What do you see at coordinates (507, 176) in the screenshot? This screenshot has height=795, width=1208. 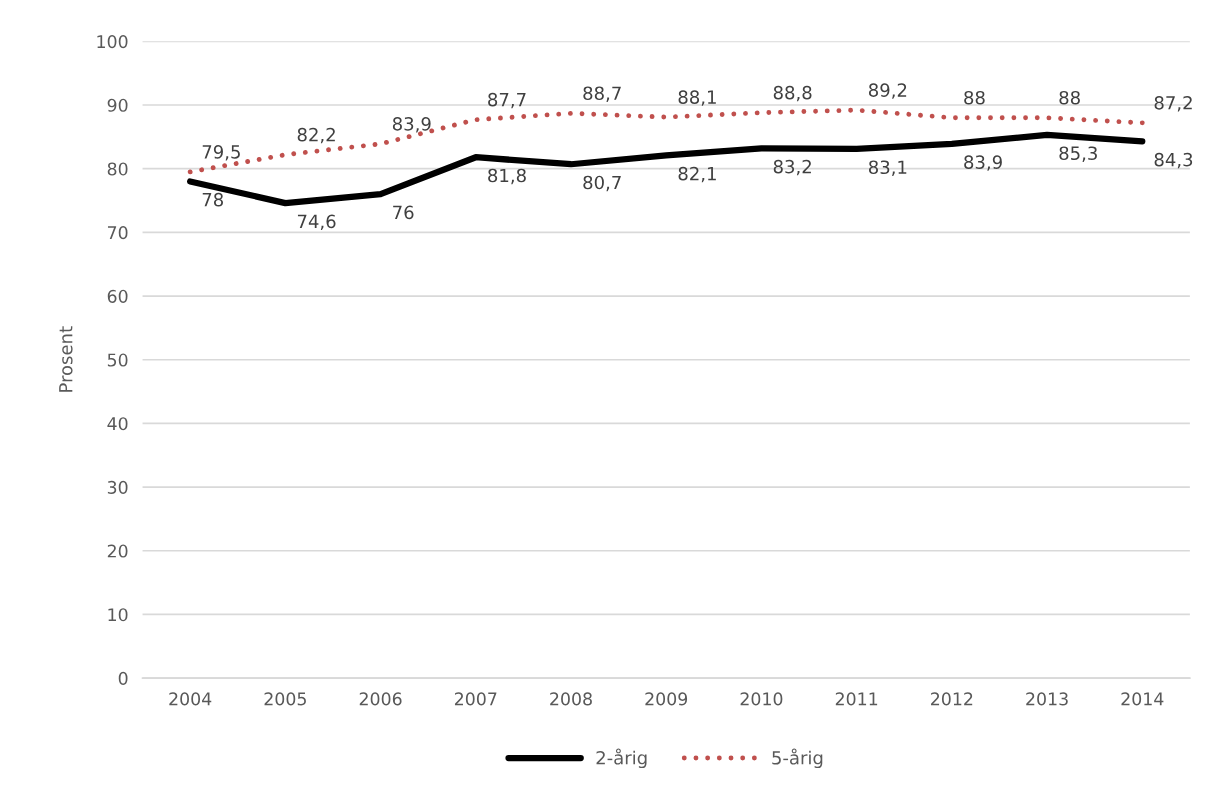 I see `data-label: 81,8` at bounding box center [507, 176].